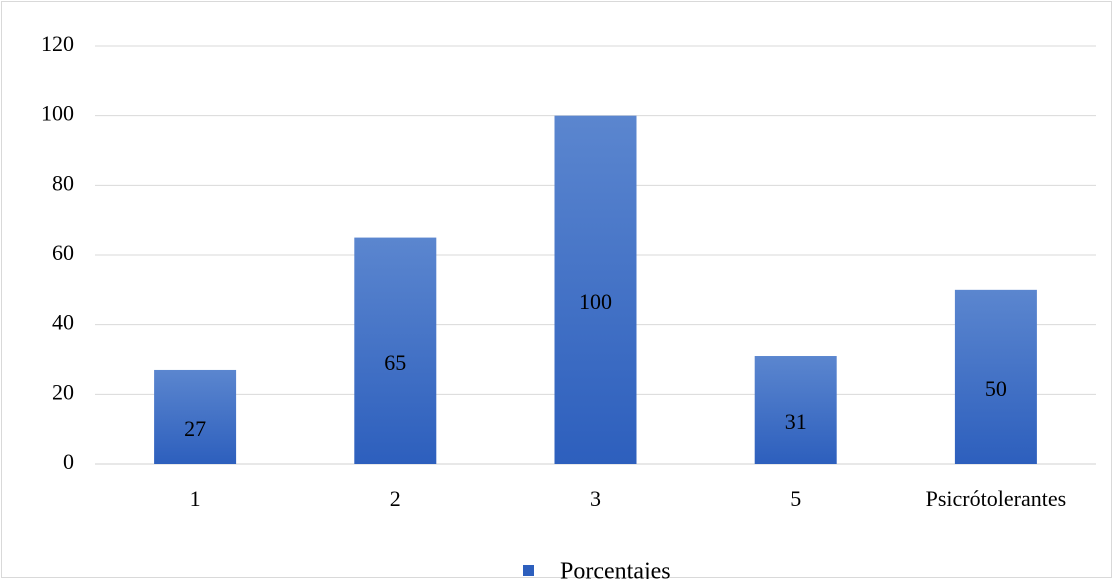 This screenshot has height=582, width=1115. I want to click on y-tick-label-80: 80, so click(63, 182).